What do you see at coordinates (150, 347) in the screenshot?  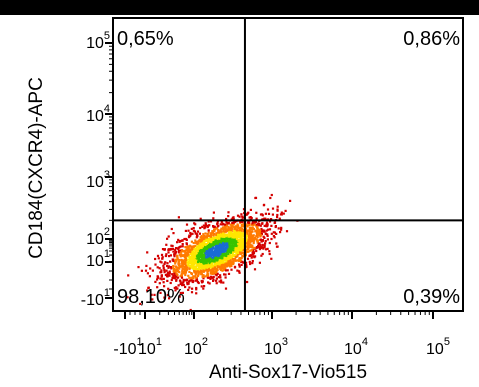 I see `x-tick-label: 10¹` at bounding box center [150, 347].